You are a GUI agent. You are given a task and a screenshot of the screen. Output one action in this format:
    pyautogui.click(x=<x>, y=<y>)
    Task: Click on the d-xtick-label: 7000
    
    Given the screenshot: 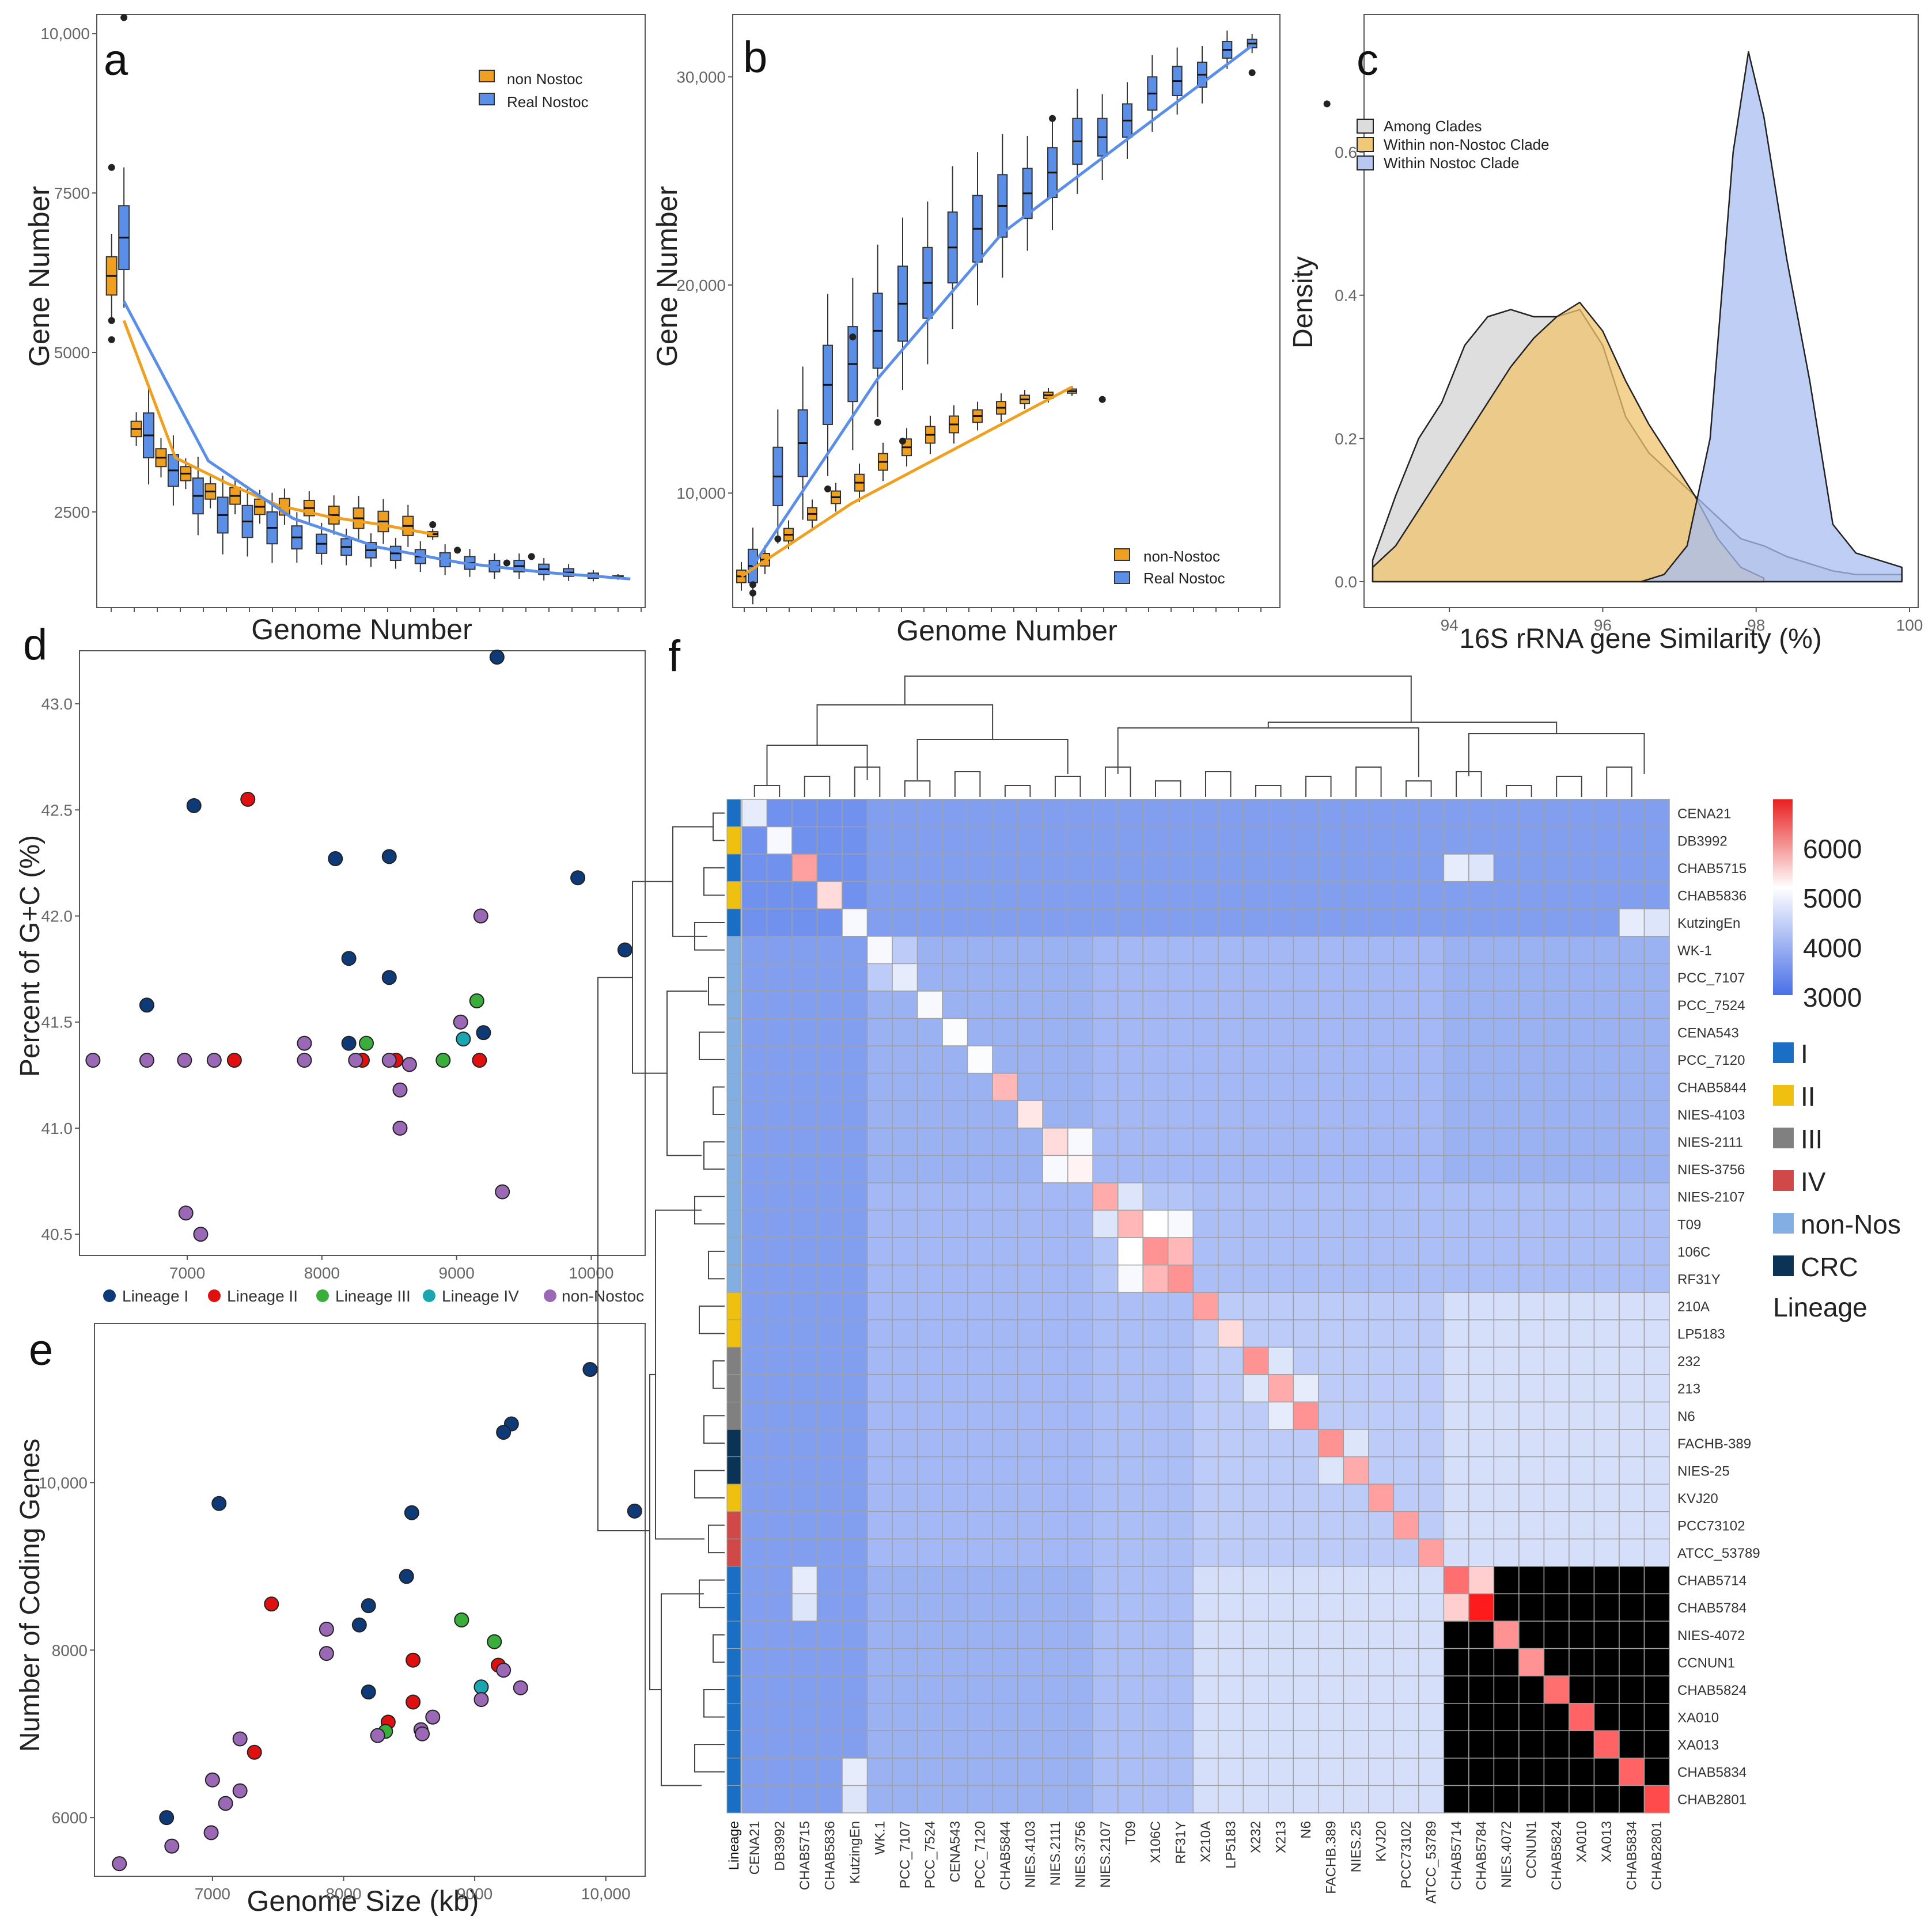 What is the action you would take?
    pyautogui.click(x=187, y=1273)
    